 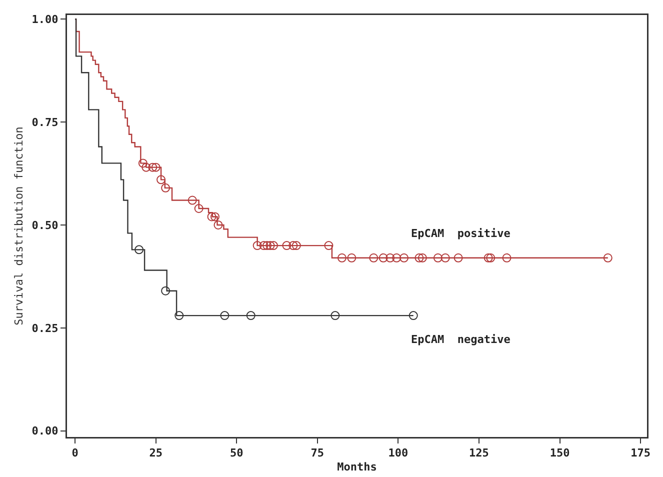 What do you see at coordinates (398, 453) in the screenshot?
I see `x-tick-label: 100` at bounding box center [398, 453].